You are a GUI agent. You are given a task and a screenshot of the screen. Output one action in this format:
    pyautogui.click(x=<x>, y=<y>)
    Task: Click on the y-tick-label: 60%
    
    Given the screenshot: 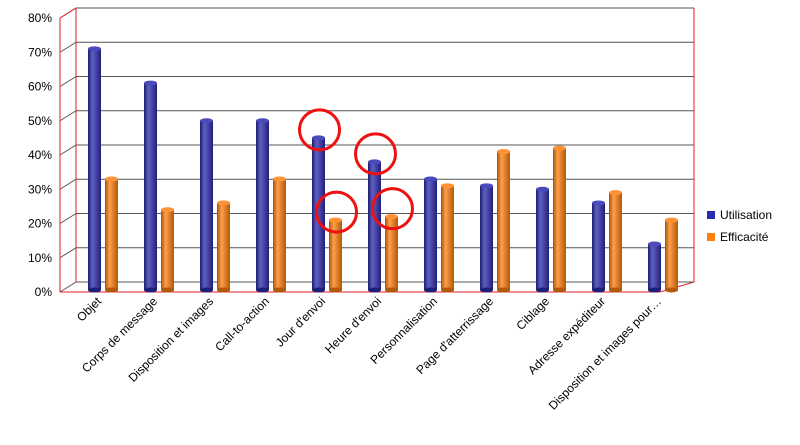 What is the action you would take?
    pyautogui.click(x=40, y=87)
    